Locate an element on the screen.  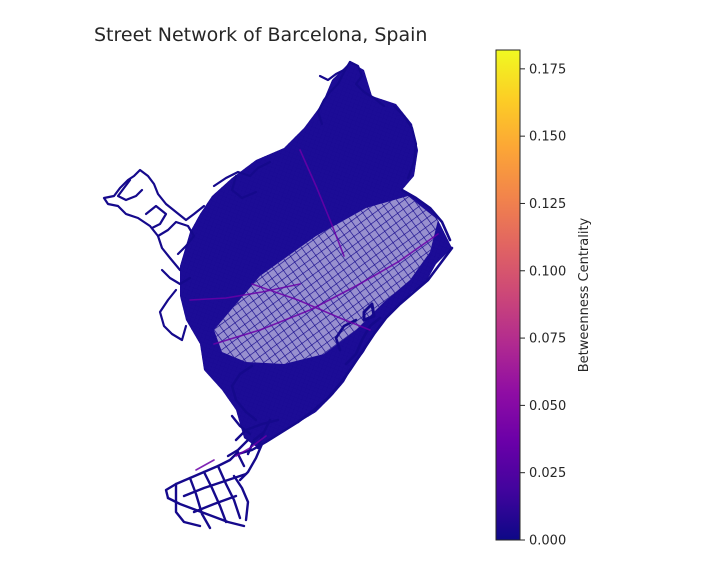
colorbar-label: Betweenness Centrality is located at coordinates (584, 294).